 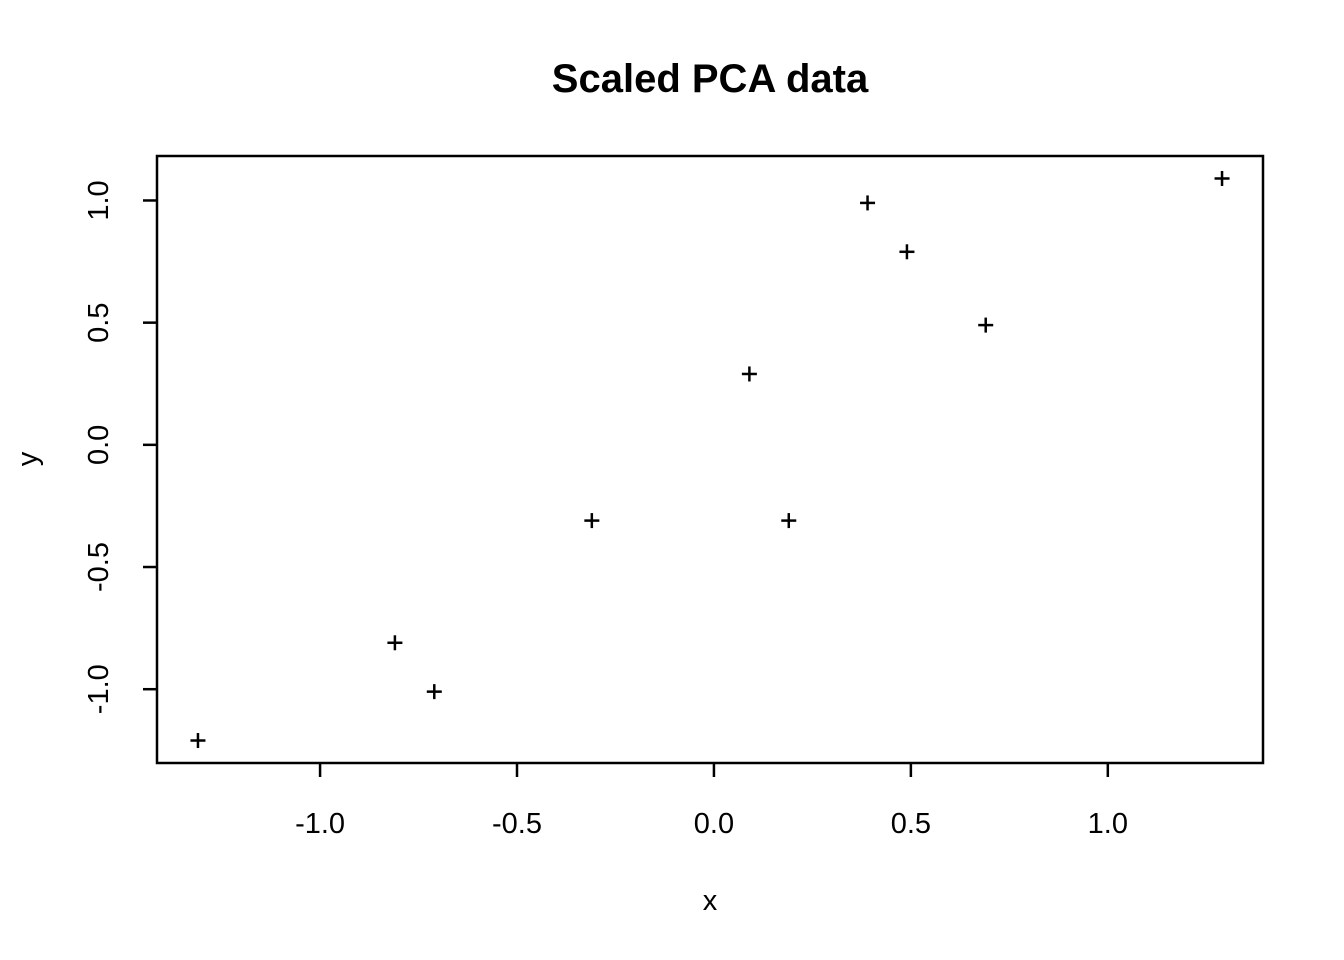 What do you see at coordinates (99, 322) in the screenshot?
I see `y-tick-label: 0.5` at bounding box center [99, 322].